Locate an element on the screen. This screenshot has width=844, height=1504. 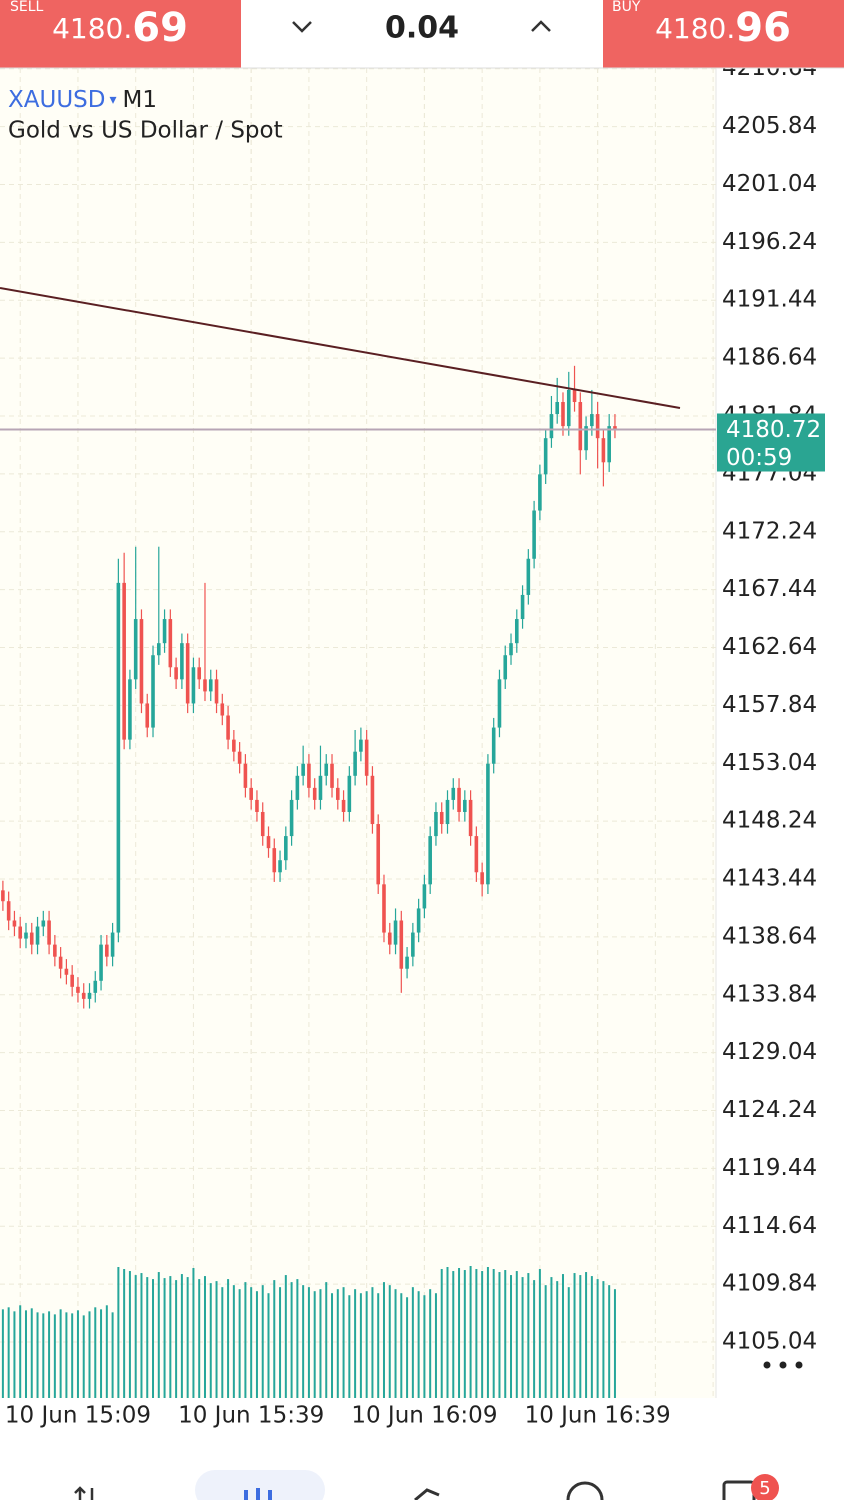
symbol-dropdown: ▾ is located at coordinates (112, 100).